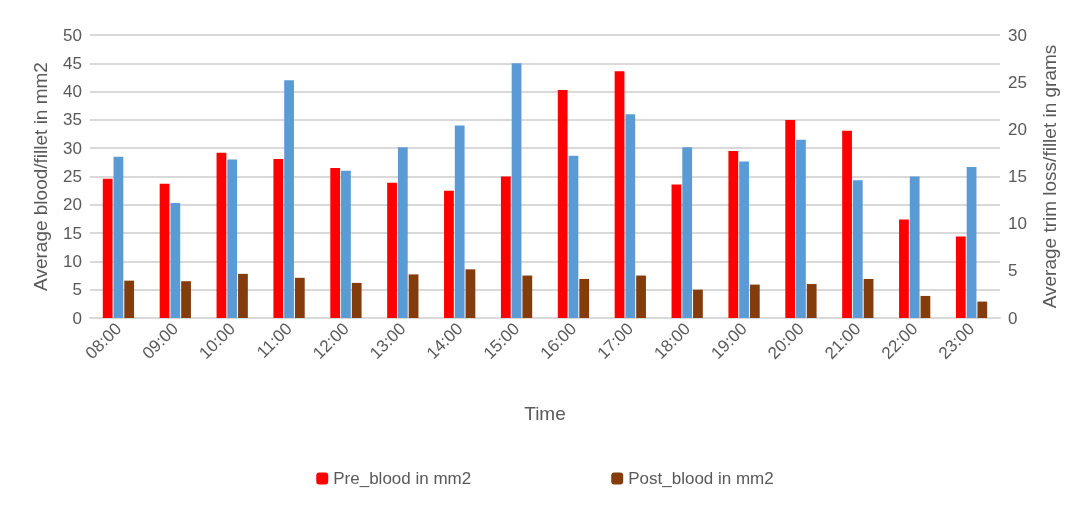 Image resolution: width=1090 pixels, height=522 pixels. What do you see at coordinates (1013, 271) in the screenshot?
I see `y2-tick-label: 5` at bounding box center [1013, 271].